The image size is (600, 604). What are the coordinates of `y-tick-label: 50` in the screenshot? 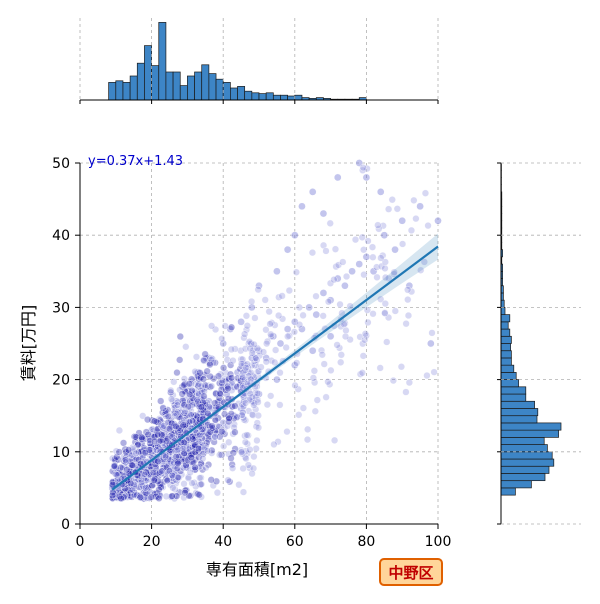 It's located at (61, 164).